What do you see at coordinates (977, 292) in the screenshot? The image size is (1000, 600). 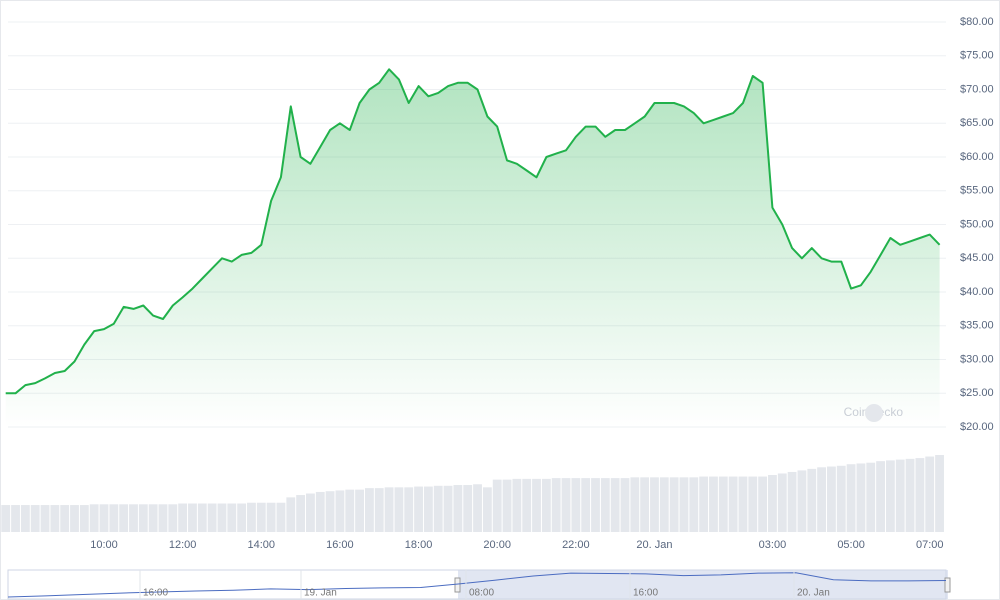 I see `y-tick-label: $40.00` at bounding box center [977, 292].